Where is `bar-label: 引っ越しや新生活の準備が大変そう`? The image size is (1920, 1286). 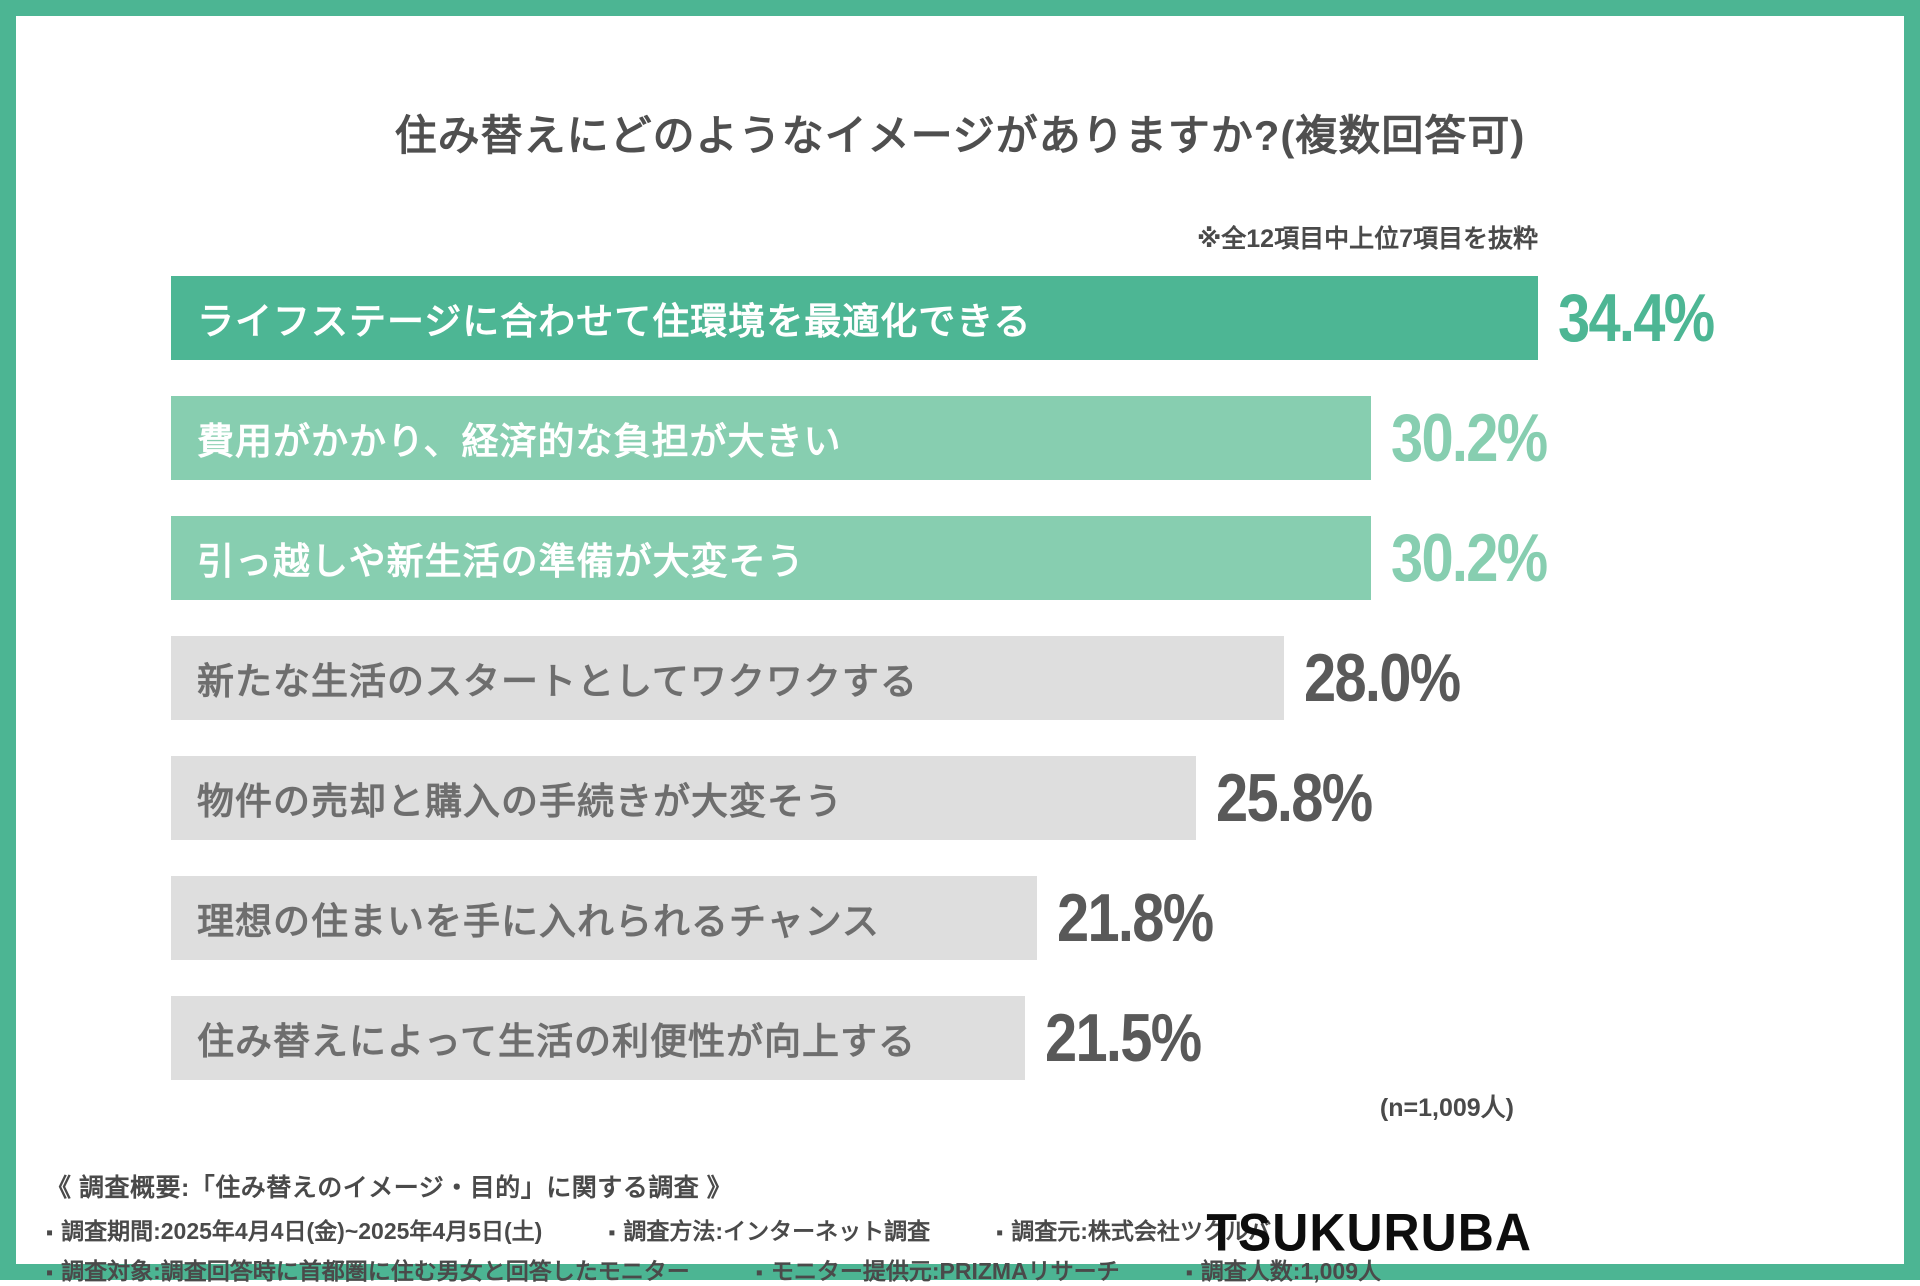 bar-label: 引っ越しや新生活の準備が大変そう is located at coordinates (501, 561).